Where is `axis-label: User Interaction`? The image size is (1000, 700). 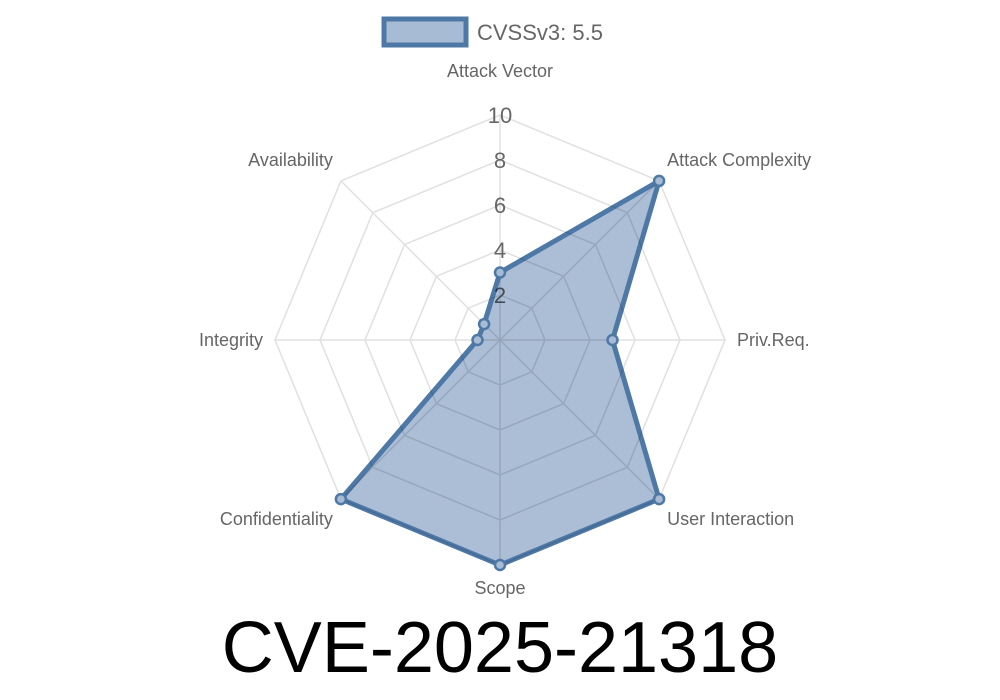
axis-label: User Interaction is located at coordinates (730, 519).